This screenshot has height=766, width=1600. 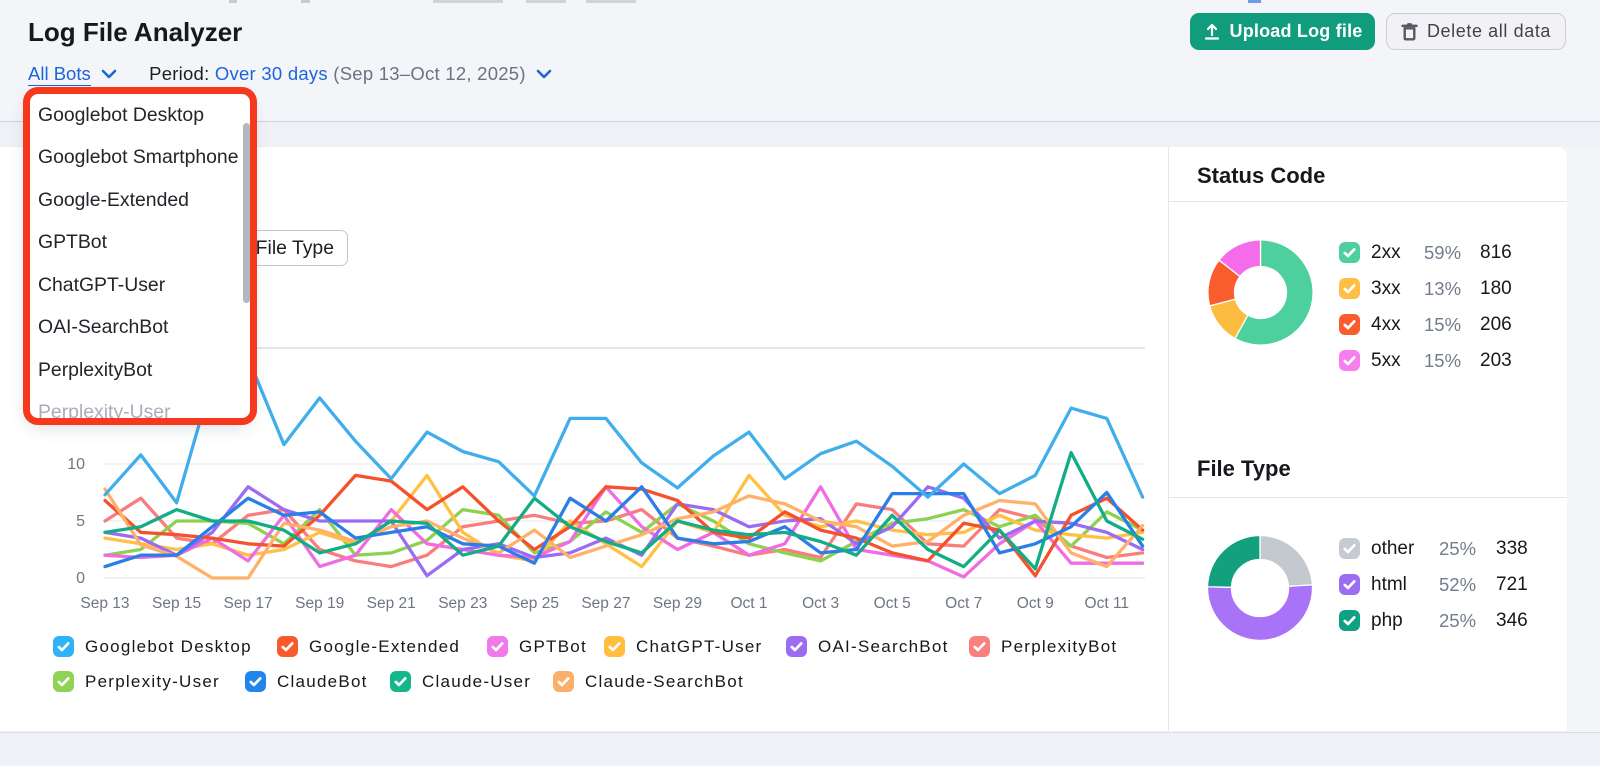 I want to click on svg-text: 0, so click(x=80, y=578).